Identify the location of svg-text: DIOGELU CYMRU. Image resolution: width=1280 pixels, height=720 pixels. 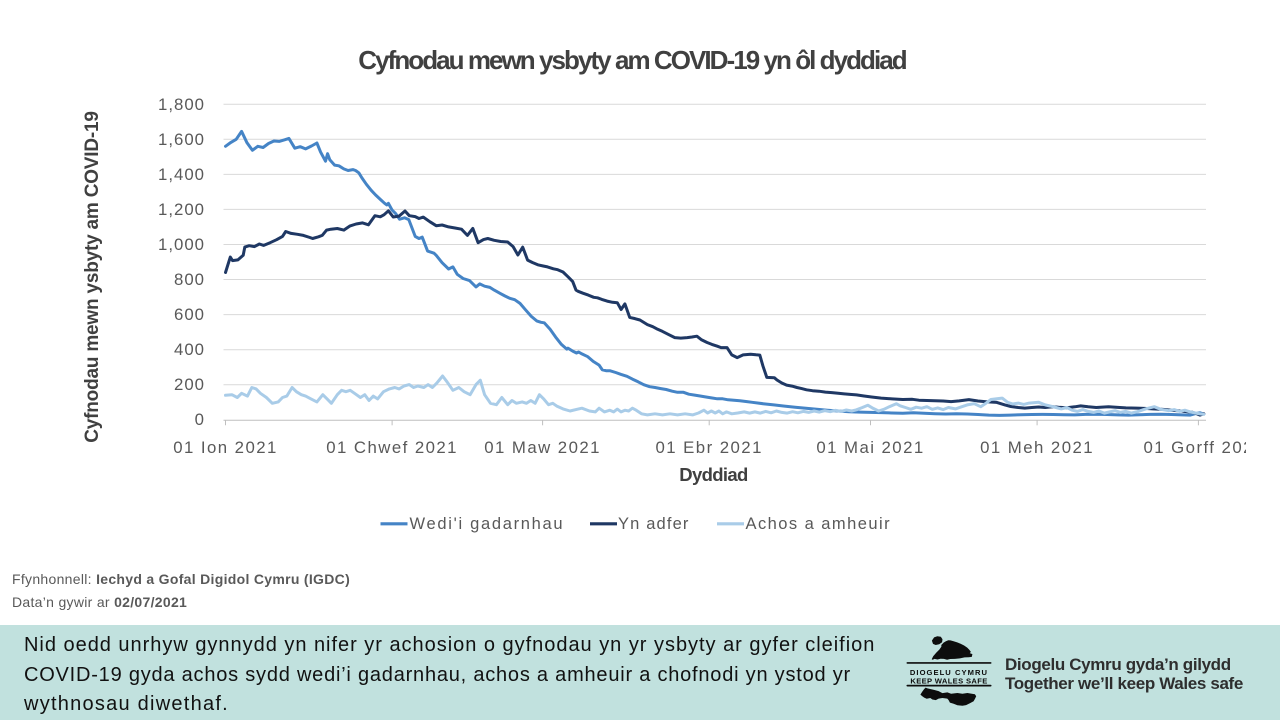
(949, 672).